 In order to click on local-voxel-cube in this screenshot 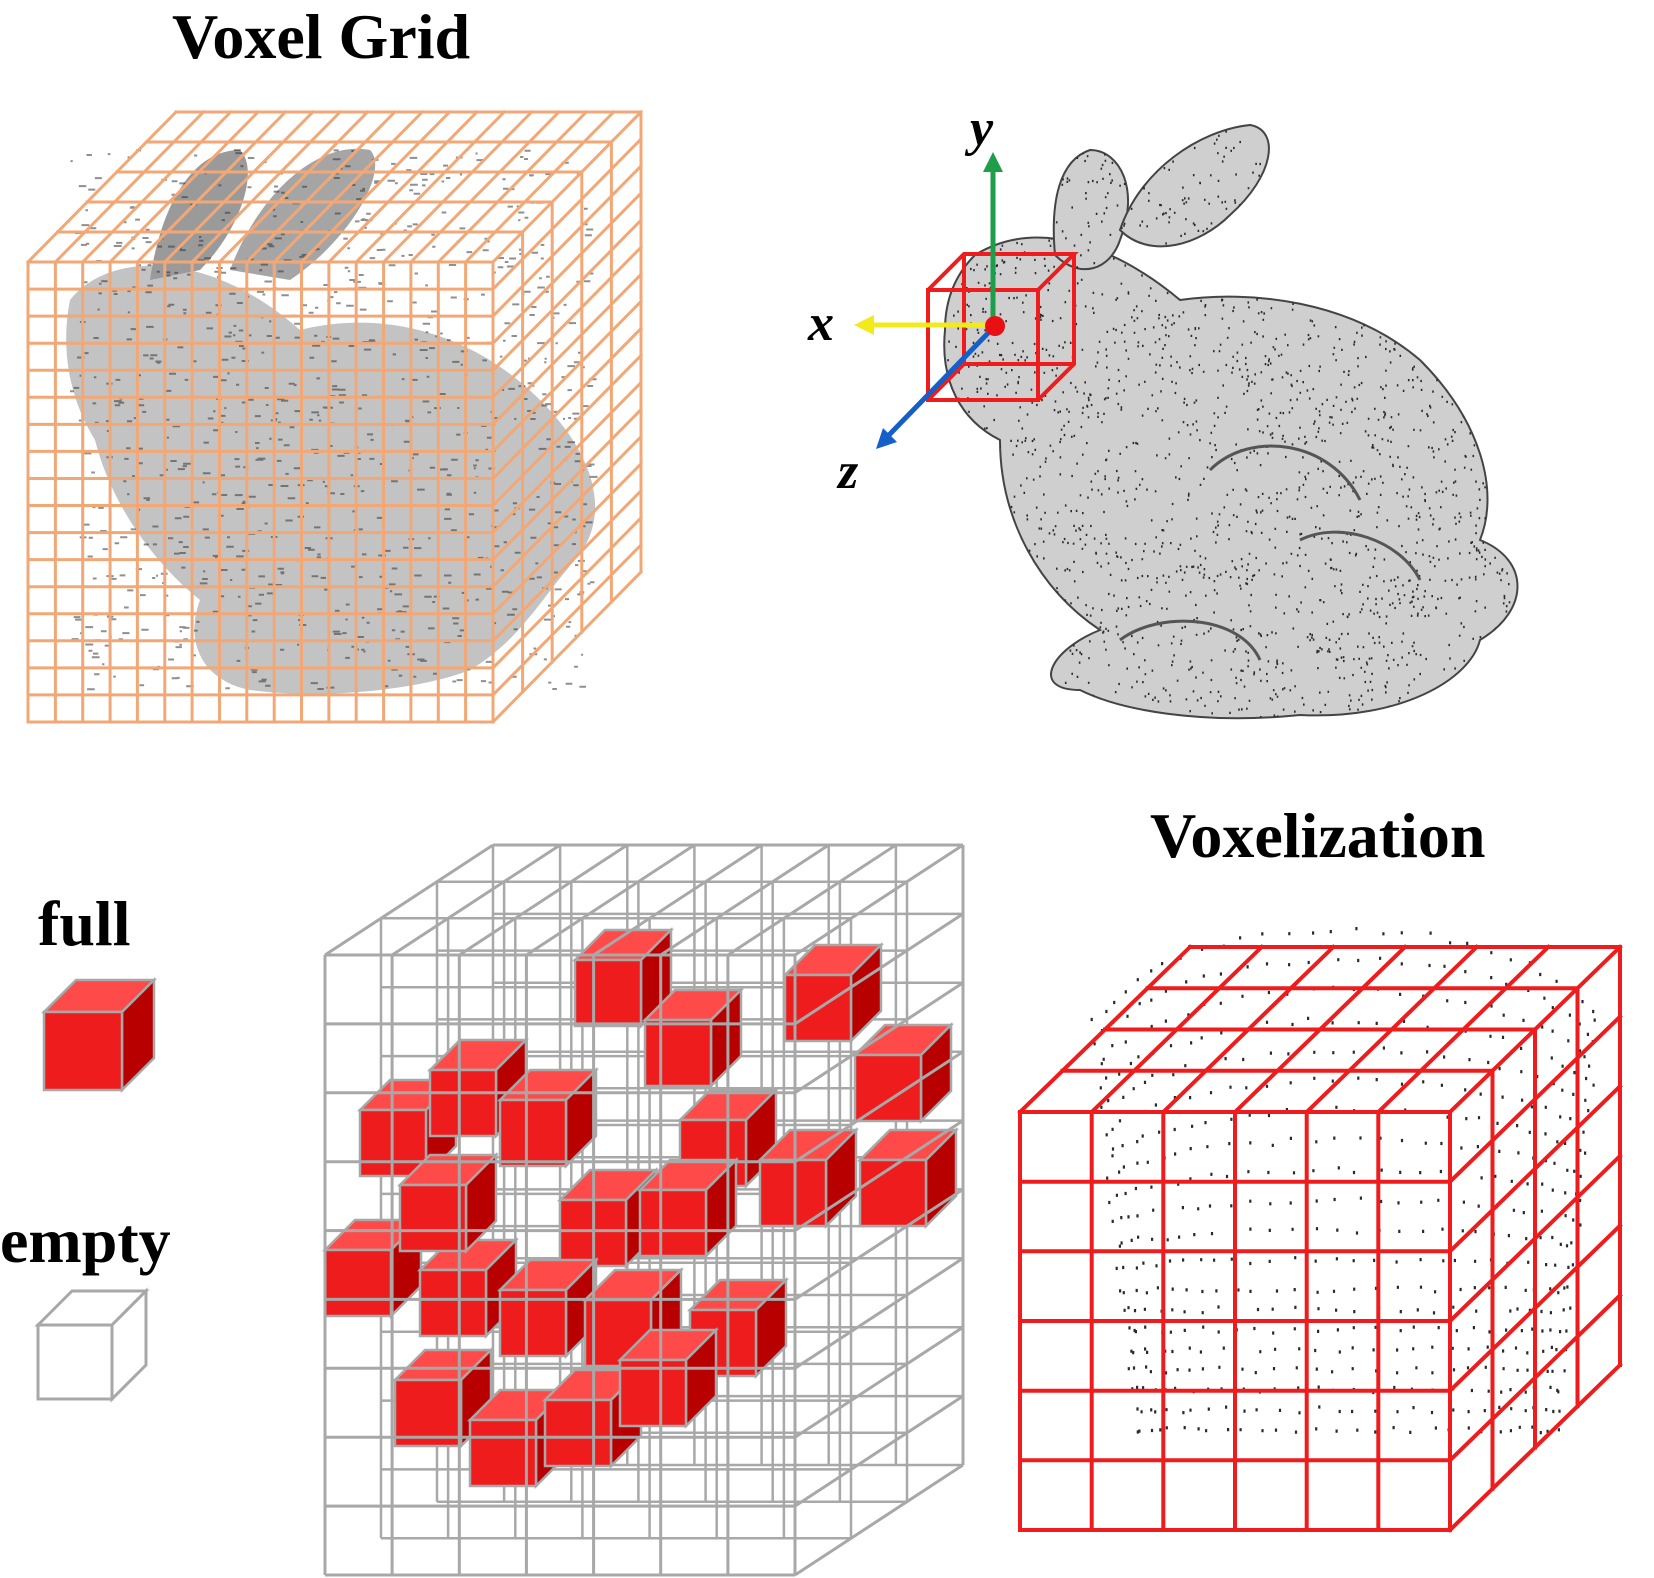, I will do `click(1002, 327)`.